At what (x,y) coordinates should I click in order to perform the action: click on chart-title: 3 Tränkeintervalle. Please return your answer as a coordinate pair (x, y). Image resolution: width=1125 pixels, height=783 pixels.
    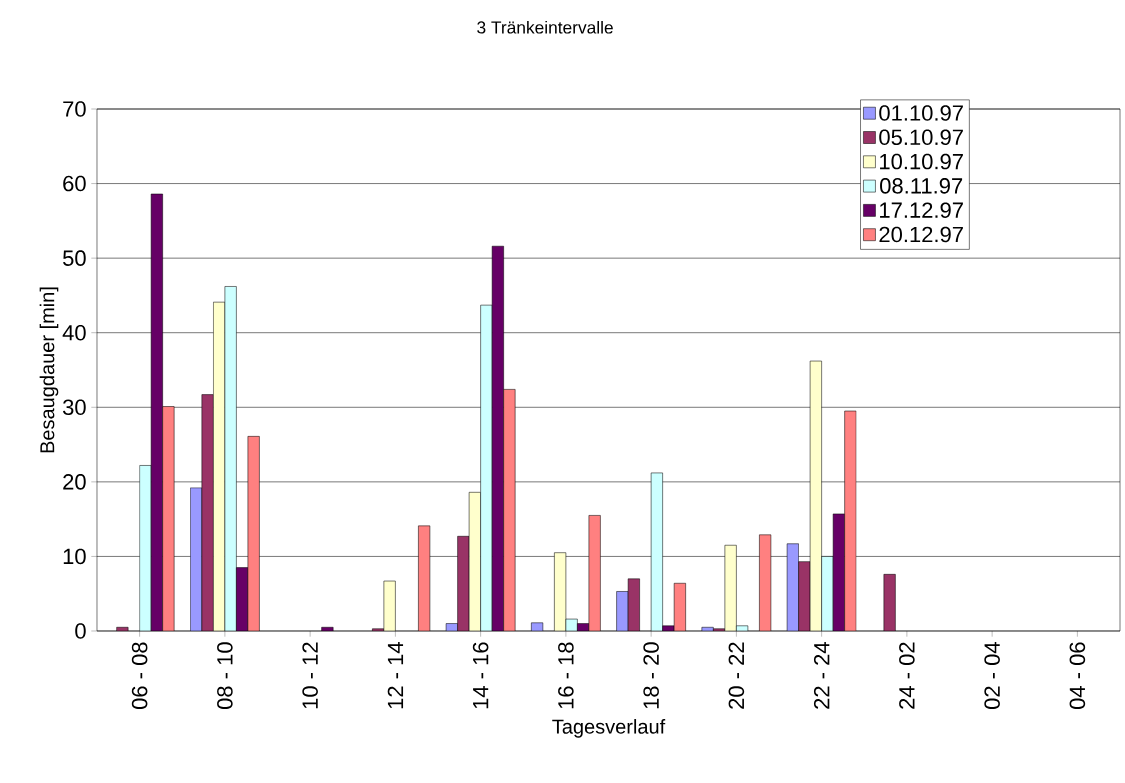
    Looking at the image, I should click on (545, 27).